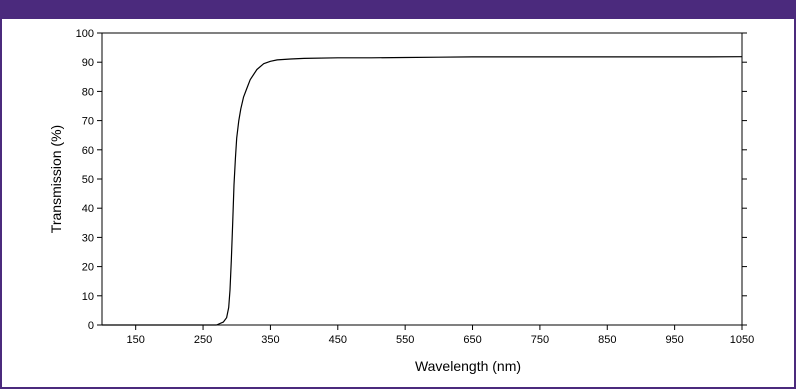 The image size is (796, 389). I want to click on y-tick-label: 90, so click(88, 63).